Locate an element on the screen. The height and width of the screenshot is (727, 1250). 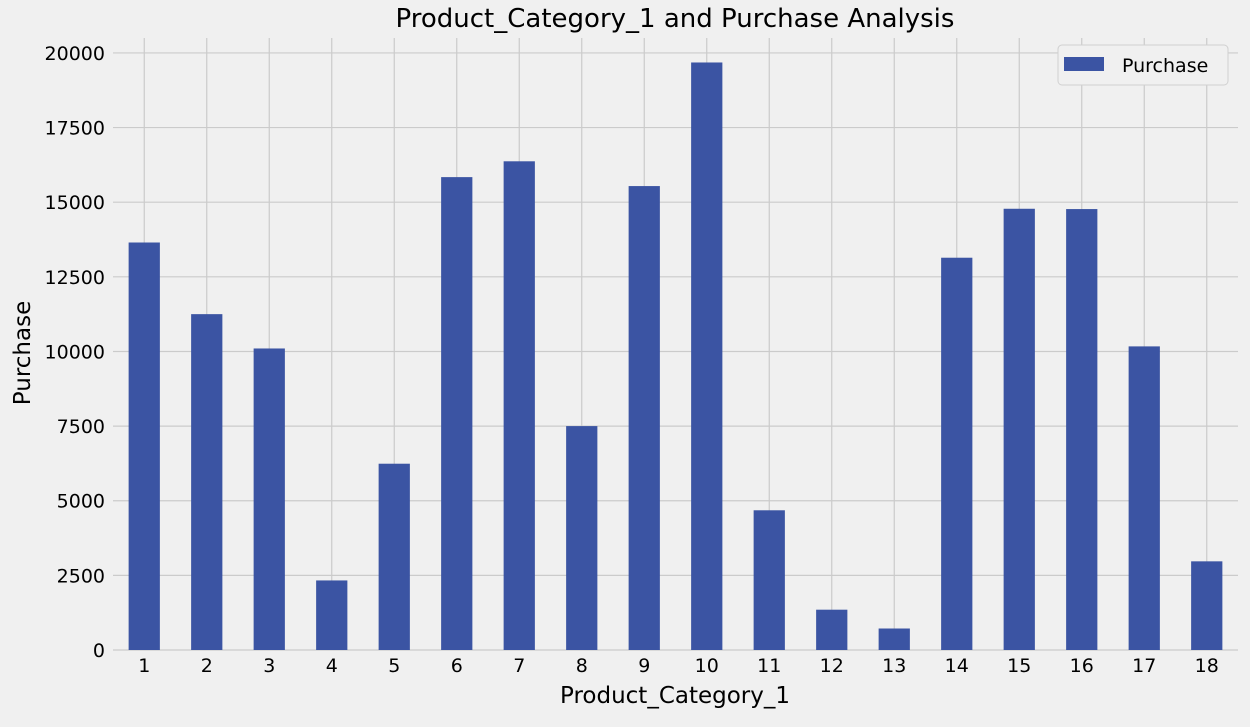
x-tick-label: 3 is located at coordinates (269, 666).